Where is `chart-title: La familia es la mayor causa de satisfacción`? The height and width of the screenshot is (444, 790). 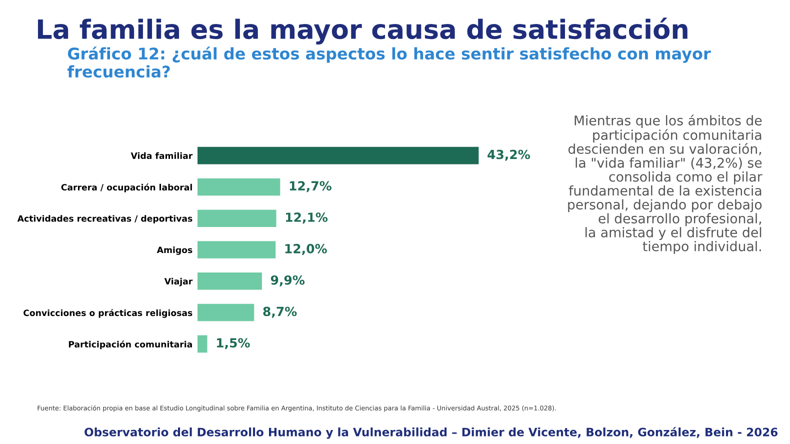
chart-title: La familia es la mayor causa de satisfacción is located at coordinates (363, 31).